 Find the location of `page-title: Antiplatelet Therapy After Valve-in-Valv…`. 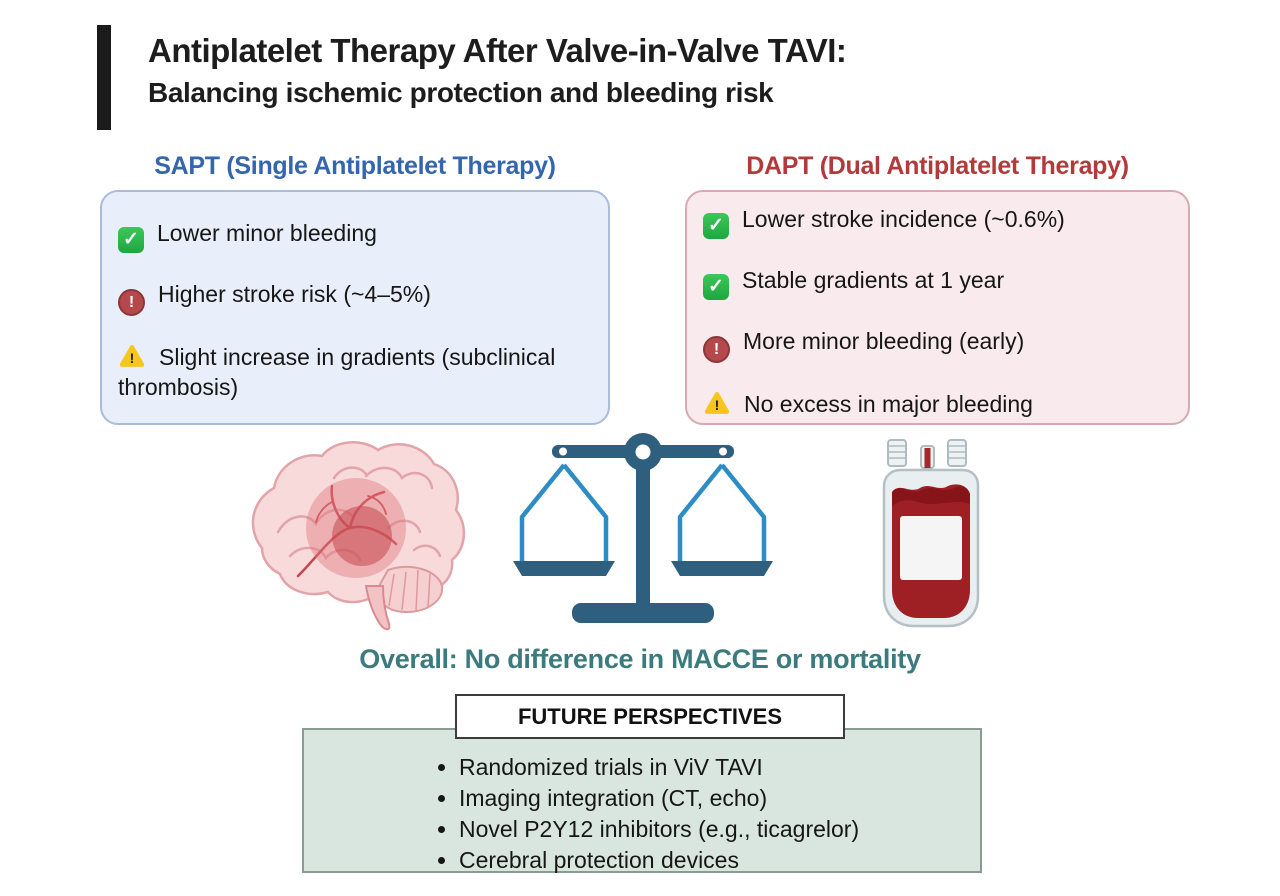

page-title: Antiplatelet Therapy After Valve-in-Valv… is located at coordinates (497, 50).